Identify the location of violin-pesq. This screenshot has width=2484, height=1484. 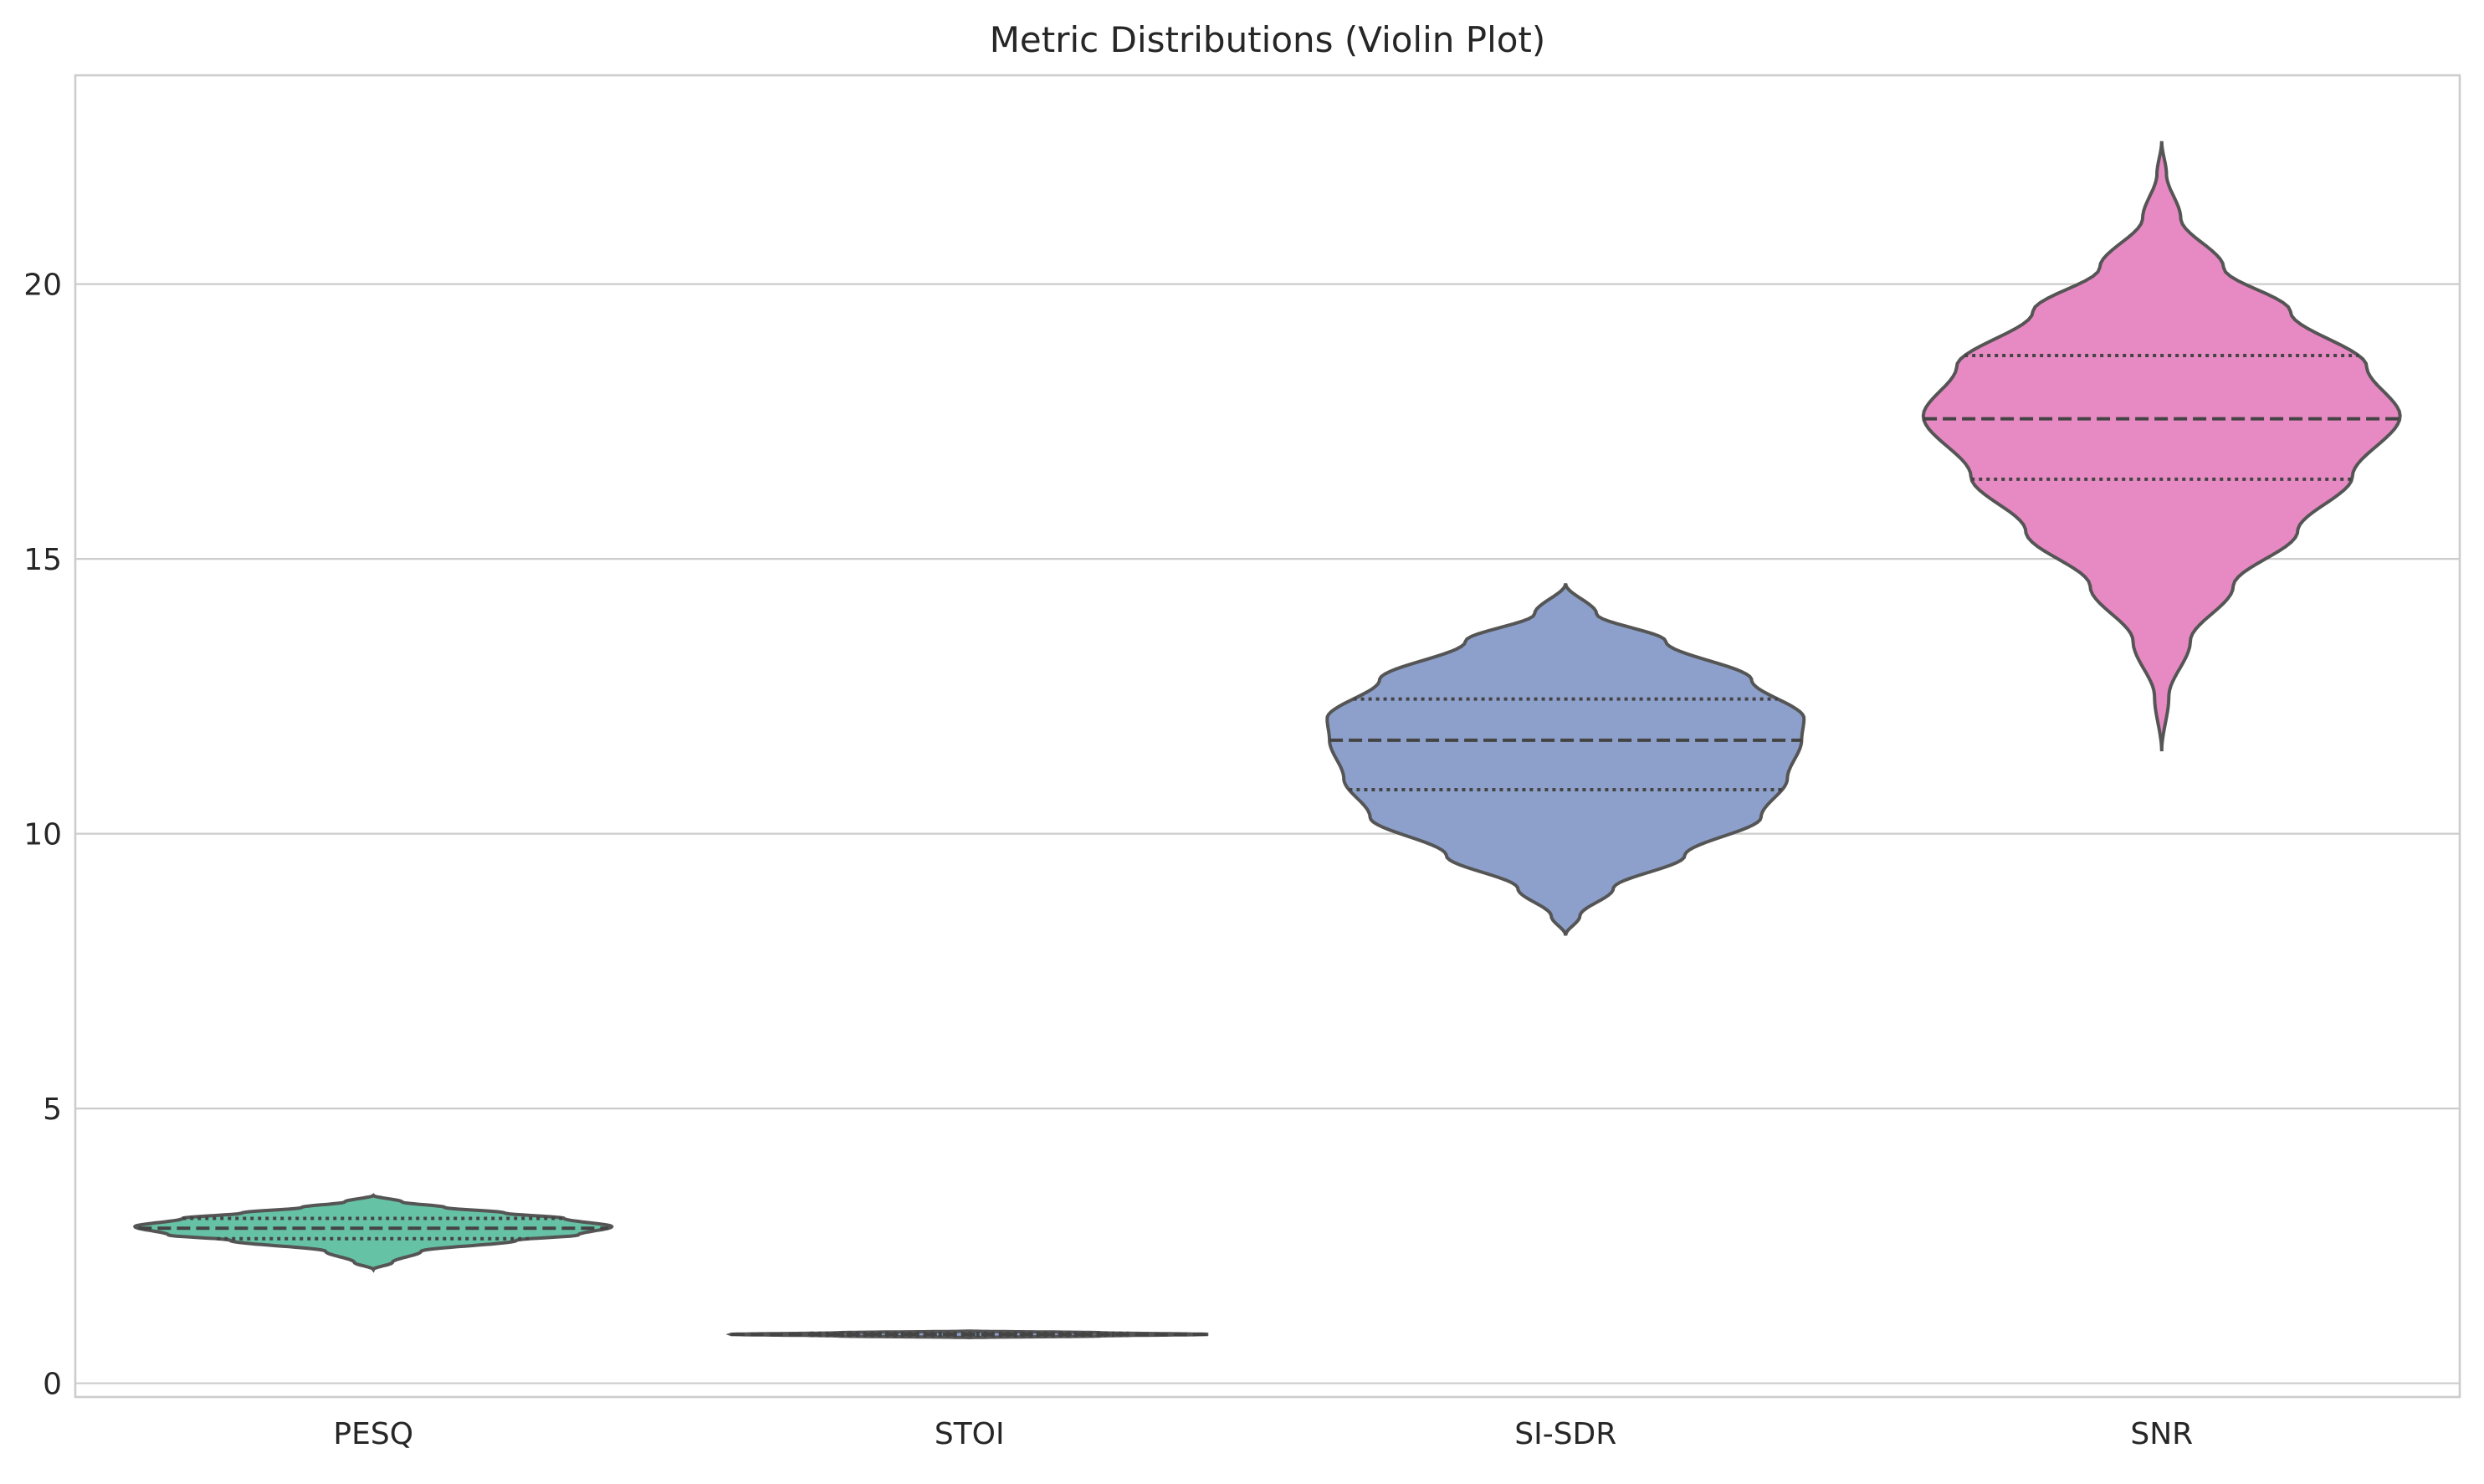
(373, 1233).